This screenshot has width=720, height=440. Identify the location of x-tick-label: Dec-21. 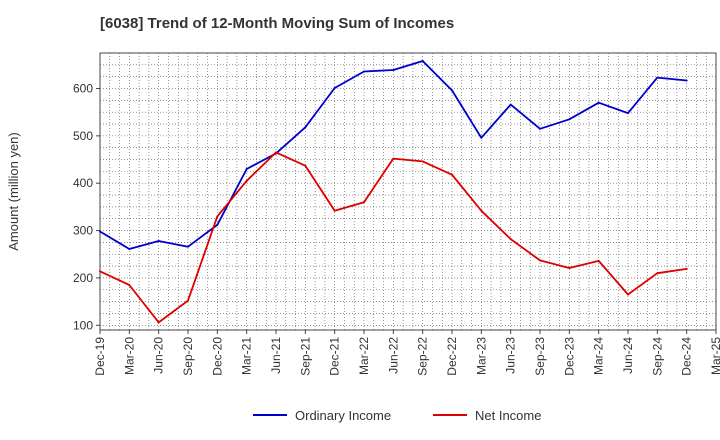
(335, 356).